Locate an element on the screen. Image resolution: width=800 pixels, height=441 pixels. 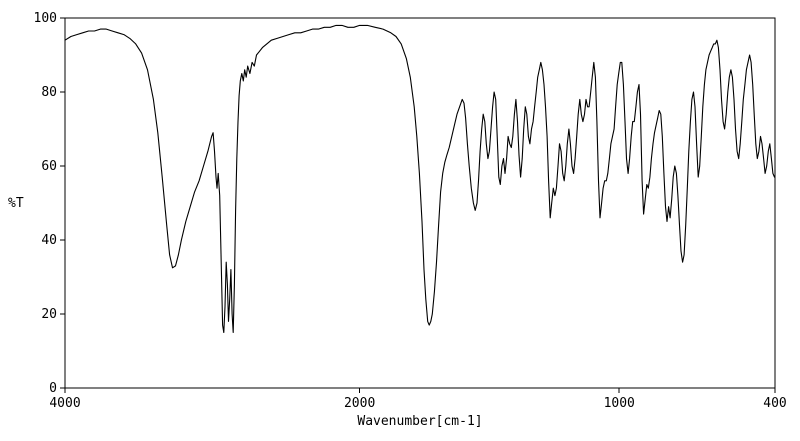
x-tick-label: 1000 is located at coordinates (619, 403).